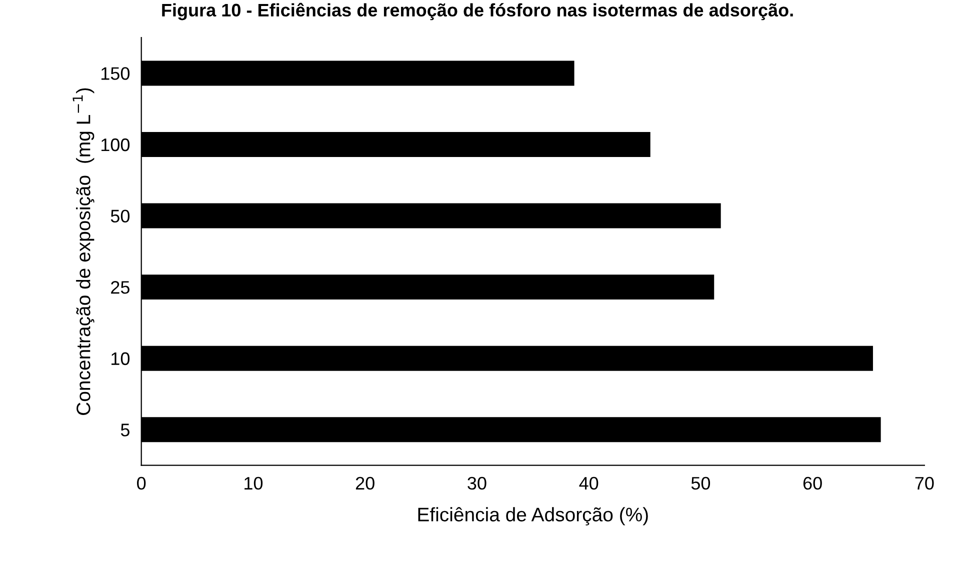 This screenshot has height=578, width=955. I want to click on x-tick-label: 20, so click(365, 483).